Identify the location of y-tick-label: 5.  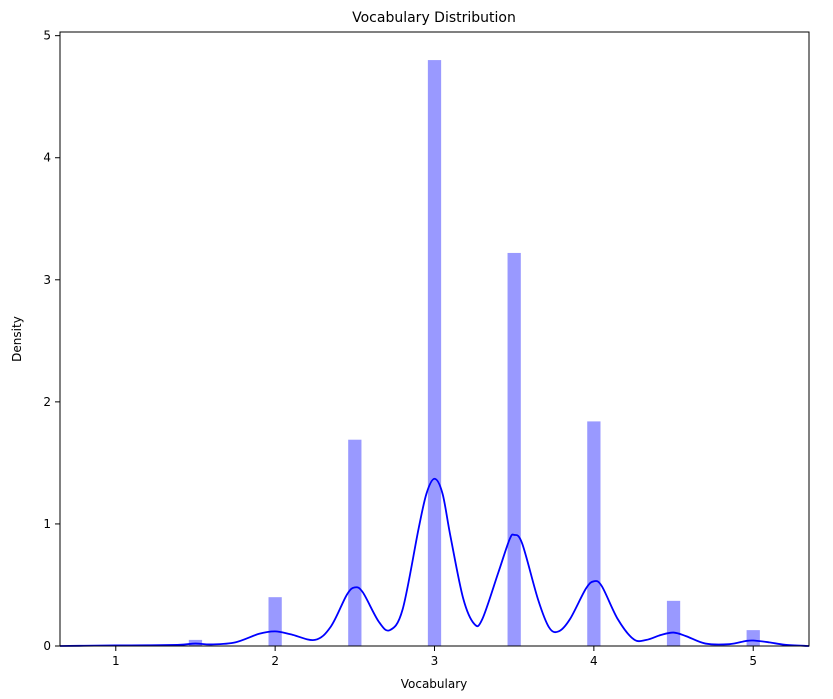
(47, 36).